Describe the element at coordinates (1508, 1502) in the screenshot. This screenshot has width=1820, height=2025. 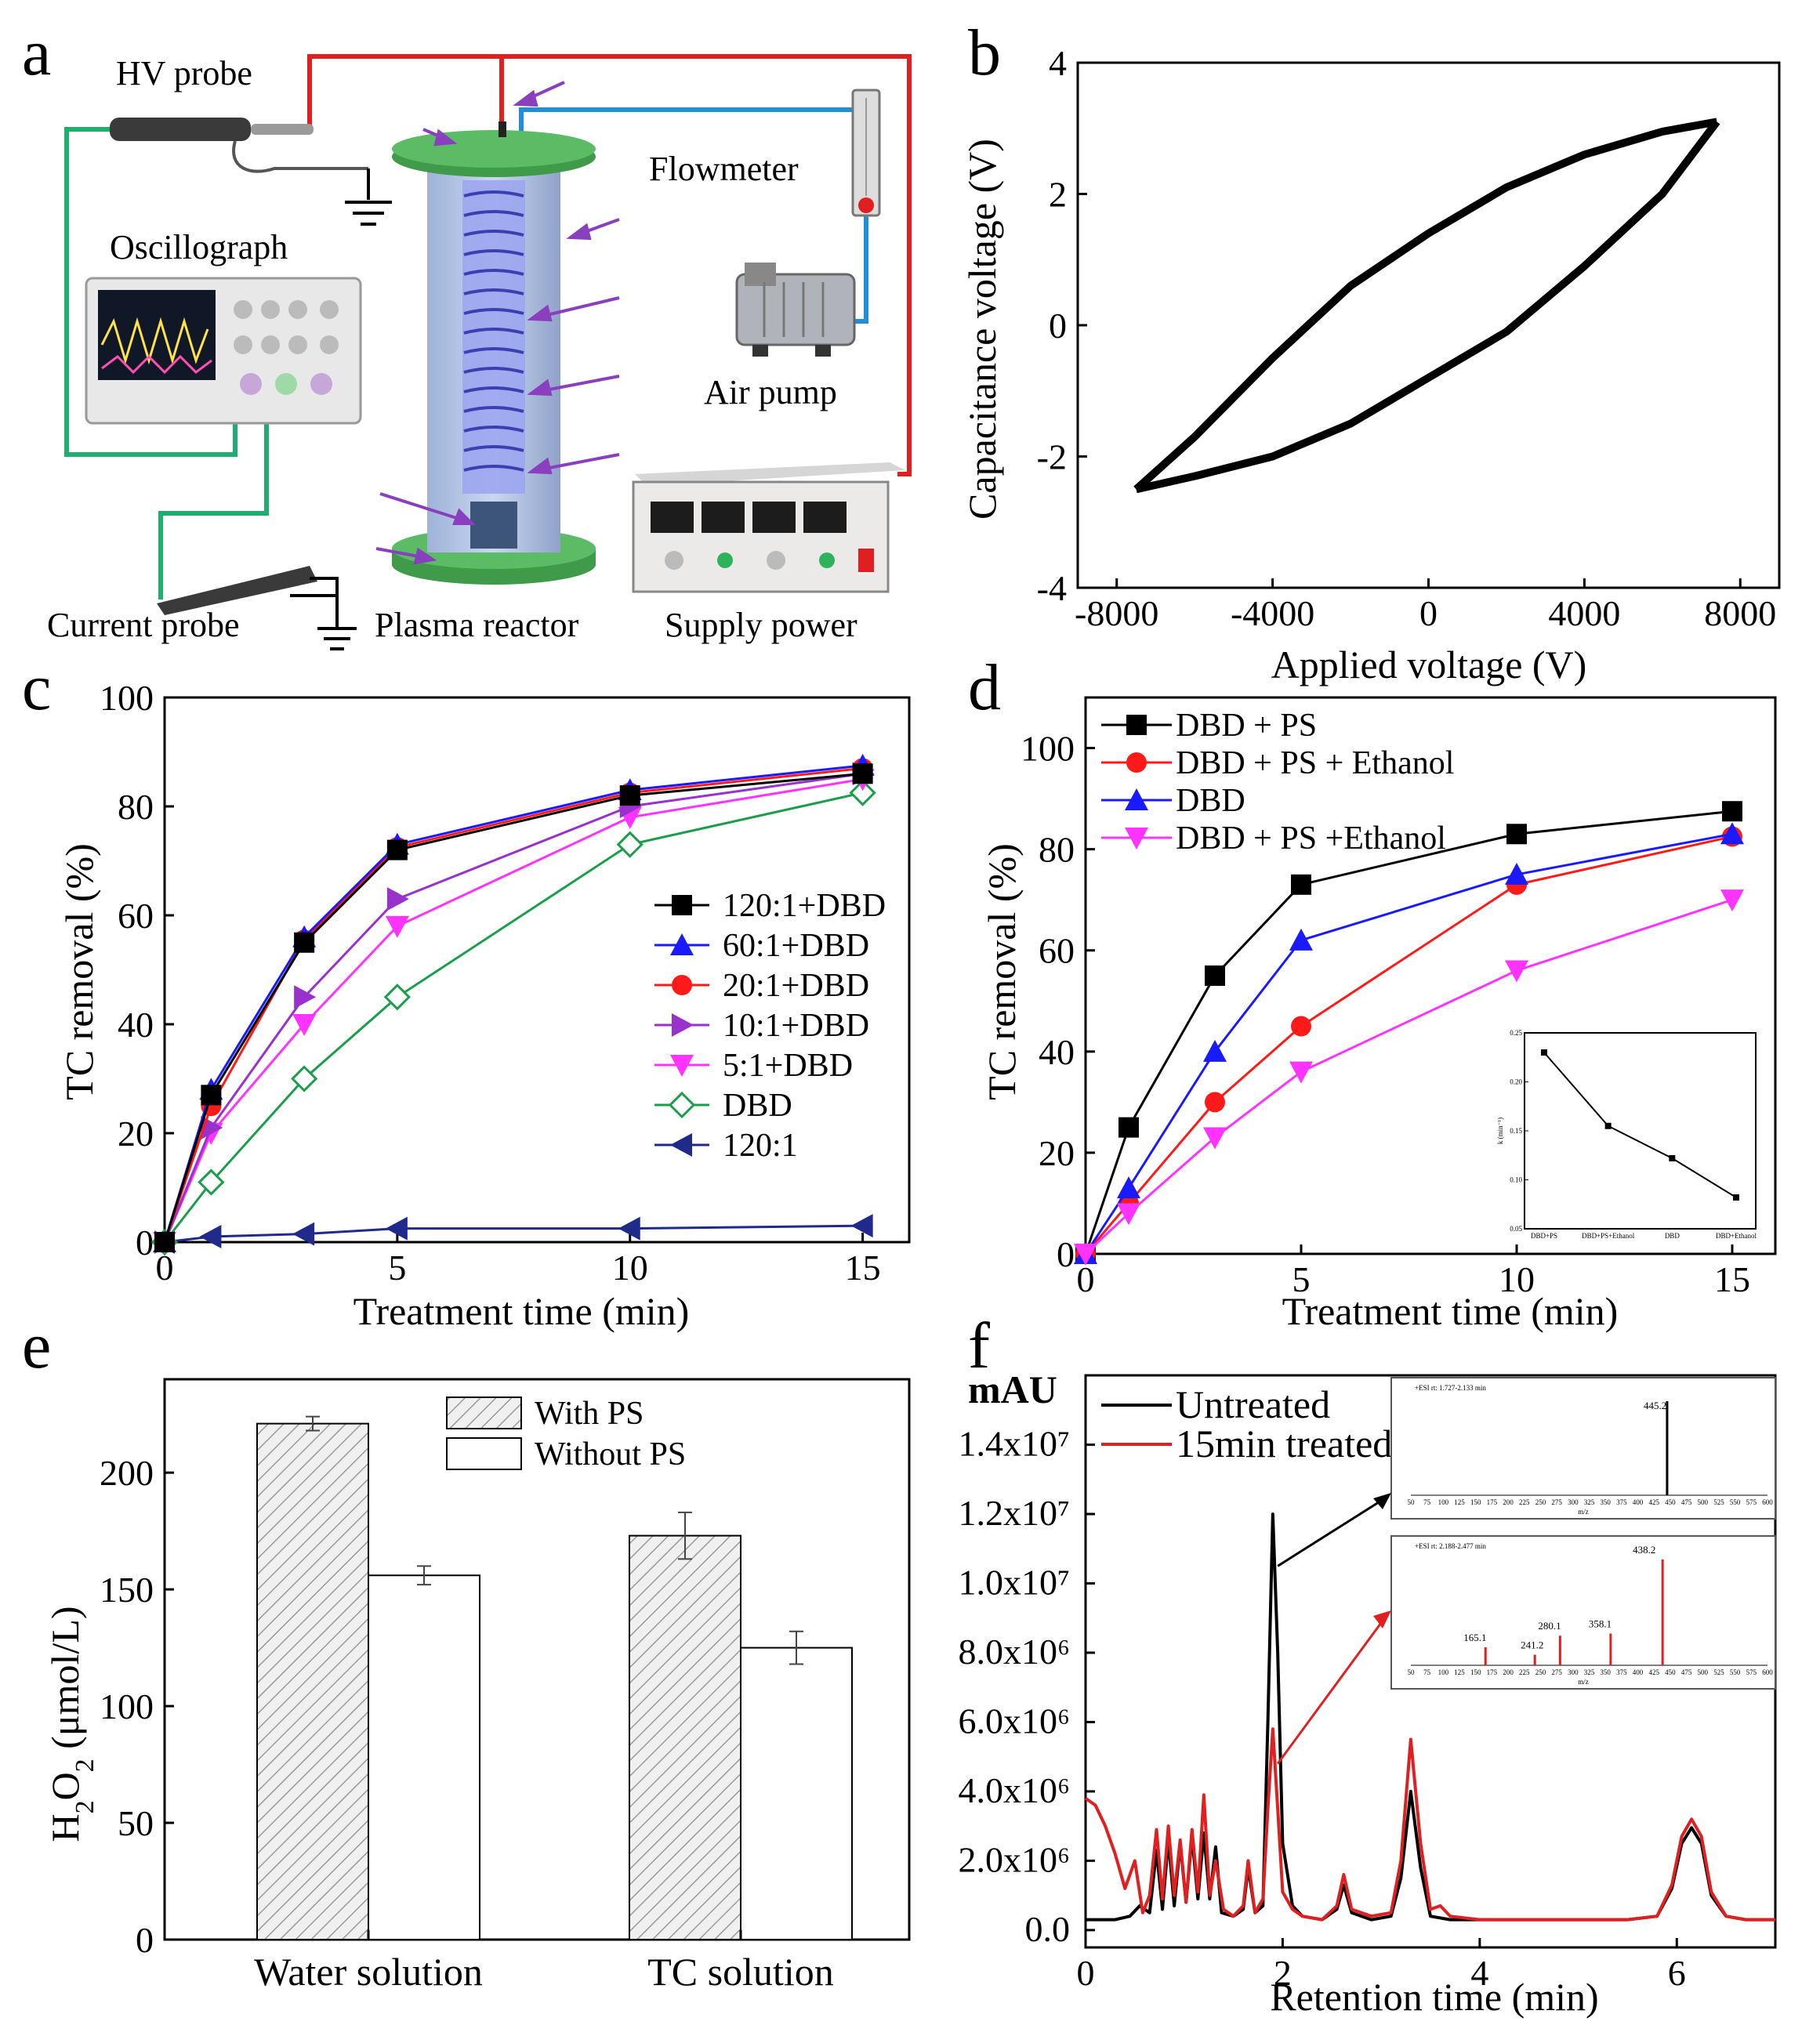
I see `inset-f-xtick-label: 200` at that location.